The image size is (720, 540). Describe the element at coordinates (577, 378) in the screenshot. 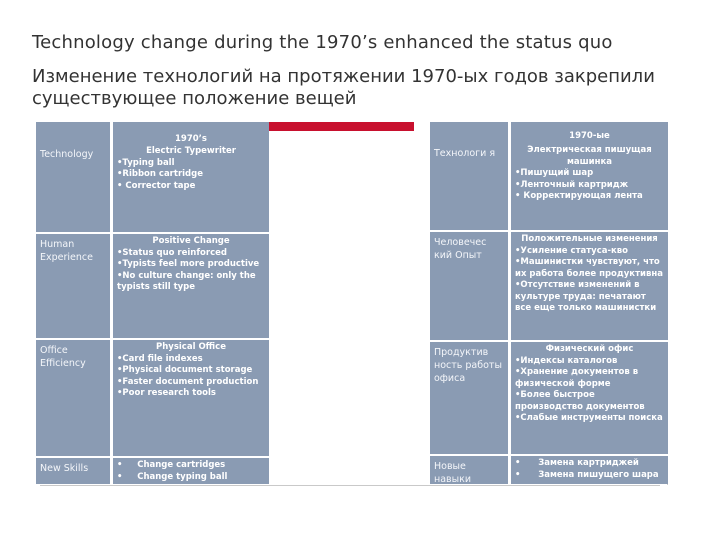

I see `list-item: •Хранение документов в физической форме` at that location.